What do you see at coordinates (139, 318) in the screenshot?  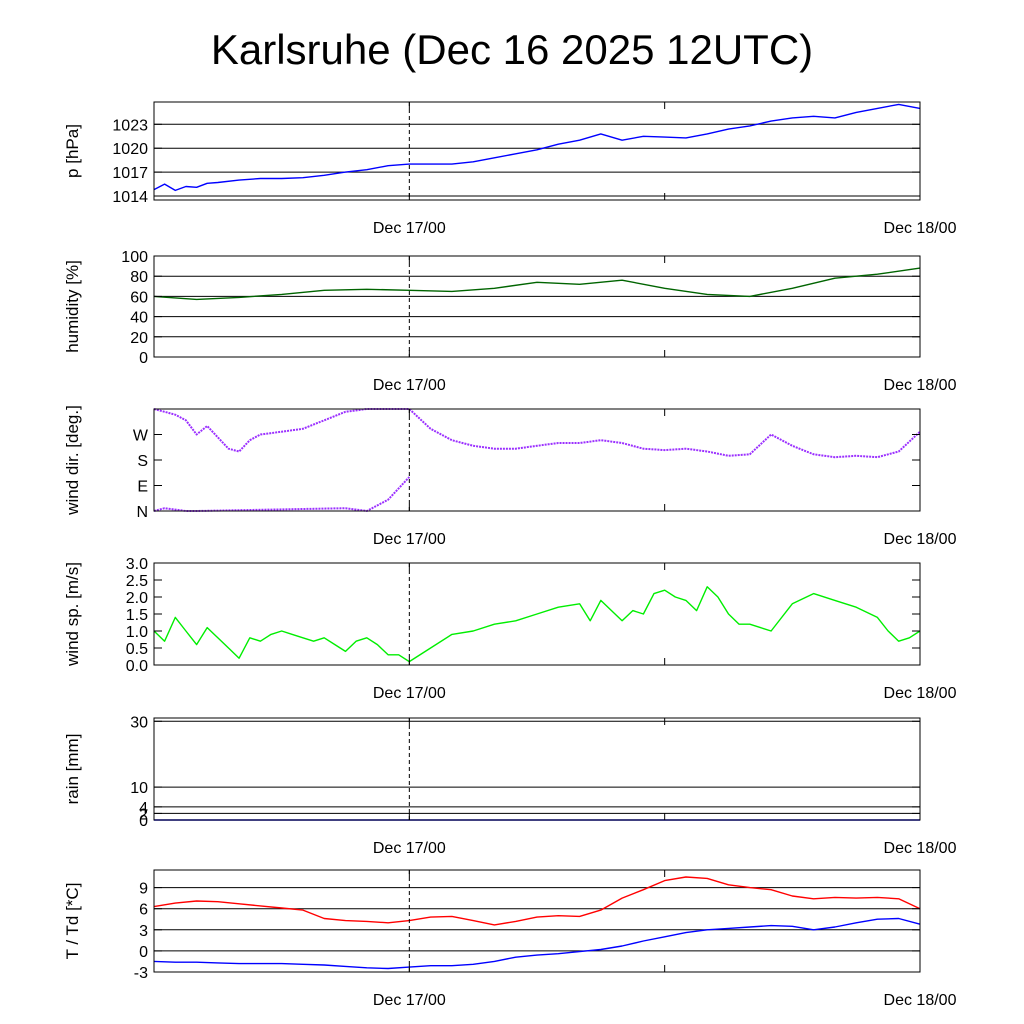 I see `y-tick-label: 40` at bounding box center [139, 318].